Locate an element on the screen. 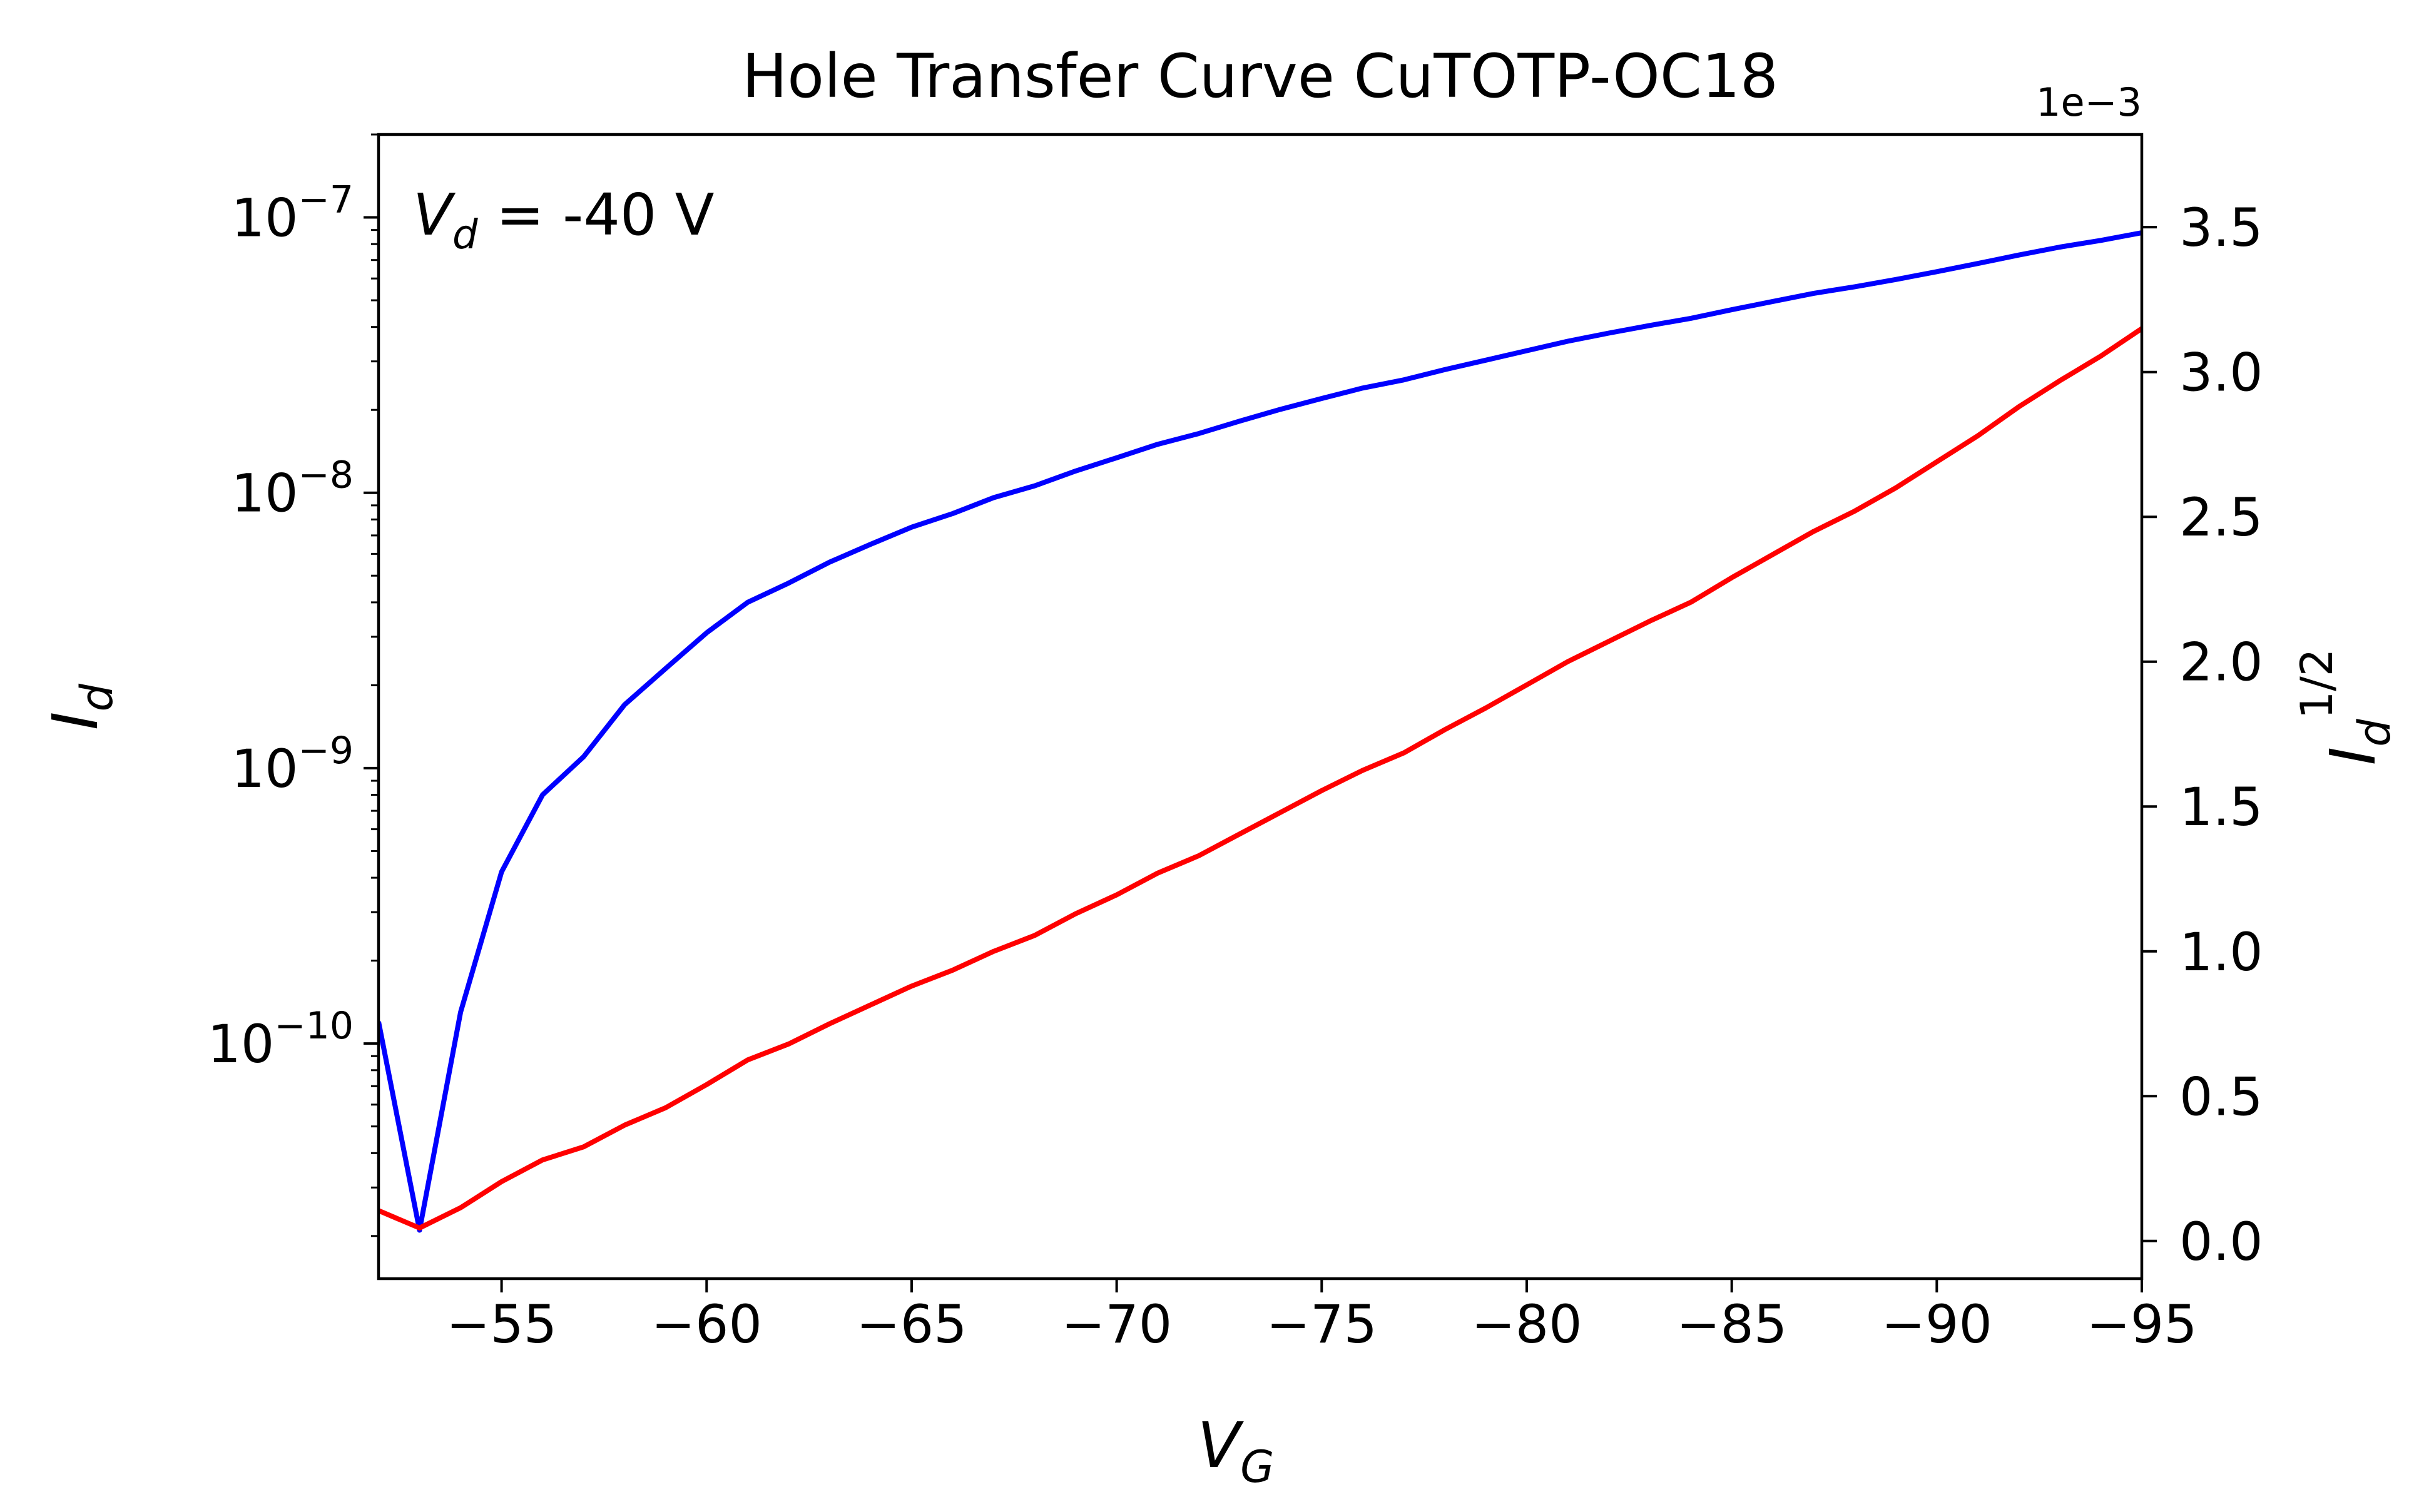  y-left-axis-label-base: I is located at coordinates (75, 720).